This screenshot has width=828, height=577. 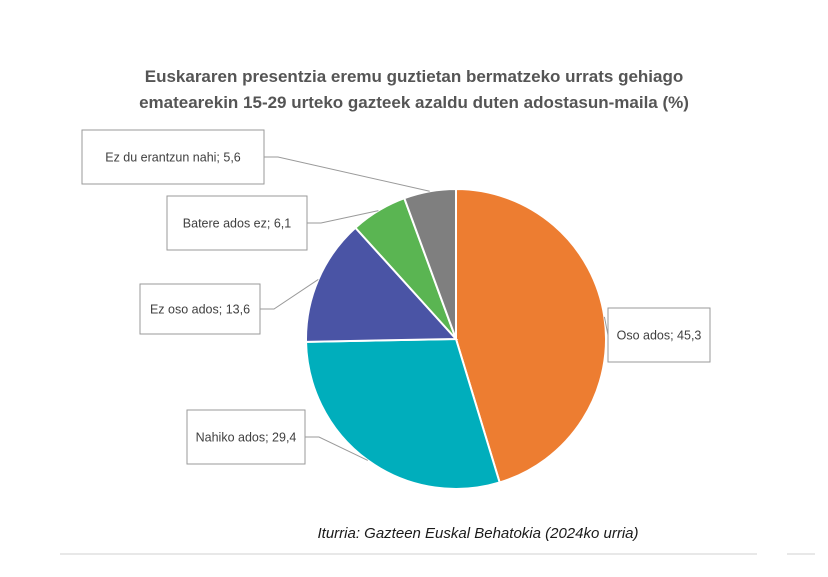 I want to click on pie-slice-ez-oso-ados, so click(x=382, y=284).